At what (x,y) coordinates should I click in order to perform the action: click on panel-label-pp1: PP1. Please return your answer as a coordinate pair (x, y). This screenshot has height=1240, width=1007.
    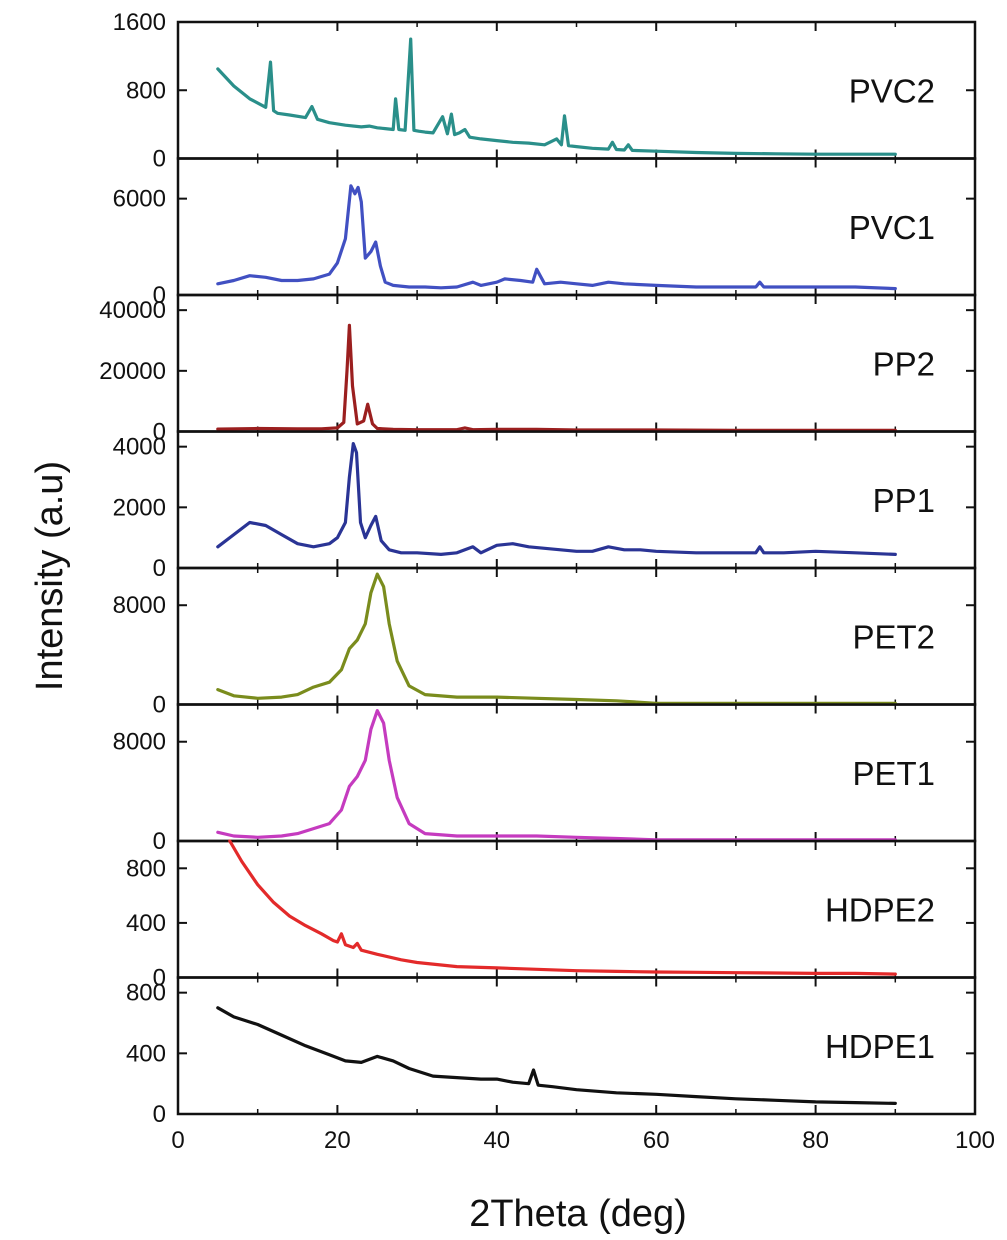
    Looking at the image, I should click on (904, 500).